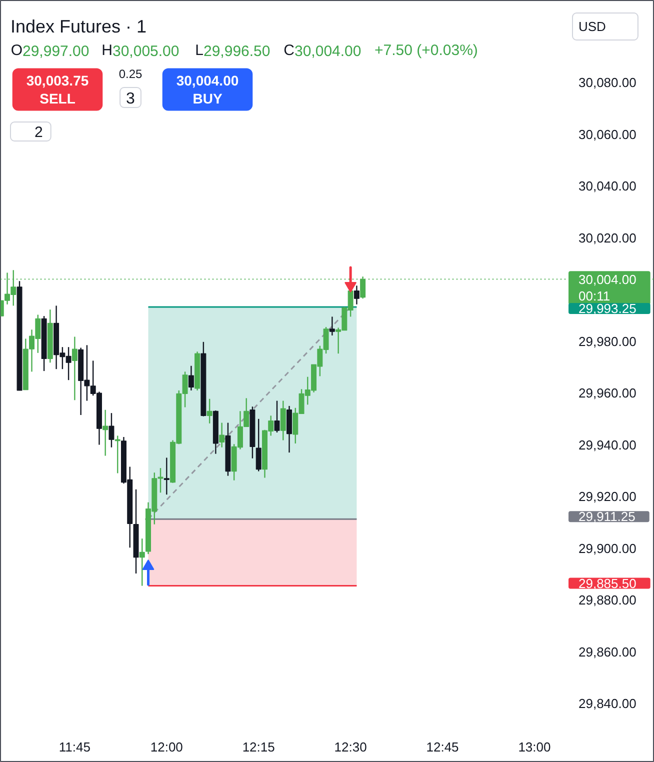 The image size is (654, 762). I want to click on x-tick-label: 11:45, so click(74, 747).